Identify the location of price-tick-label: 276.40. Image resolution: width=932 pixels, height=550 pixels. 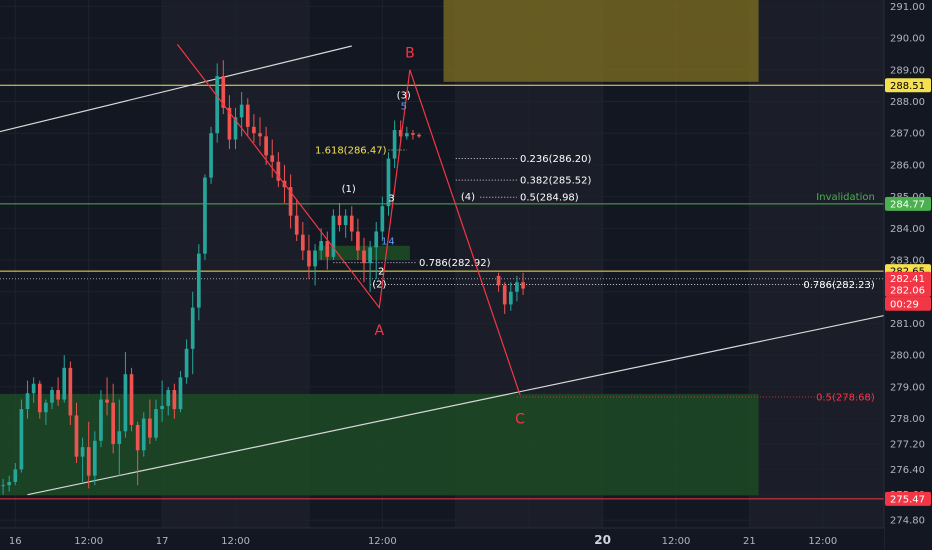
(907, 470).